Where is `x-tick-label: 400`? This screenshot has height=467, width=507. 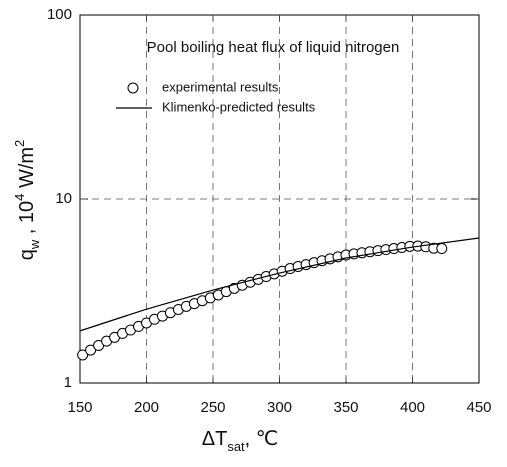
x-tick-label: 400 is located at coordinates (412, 407).